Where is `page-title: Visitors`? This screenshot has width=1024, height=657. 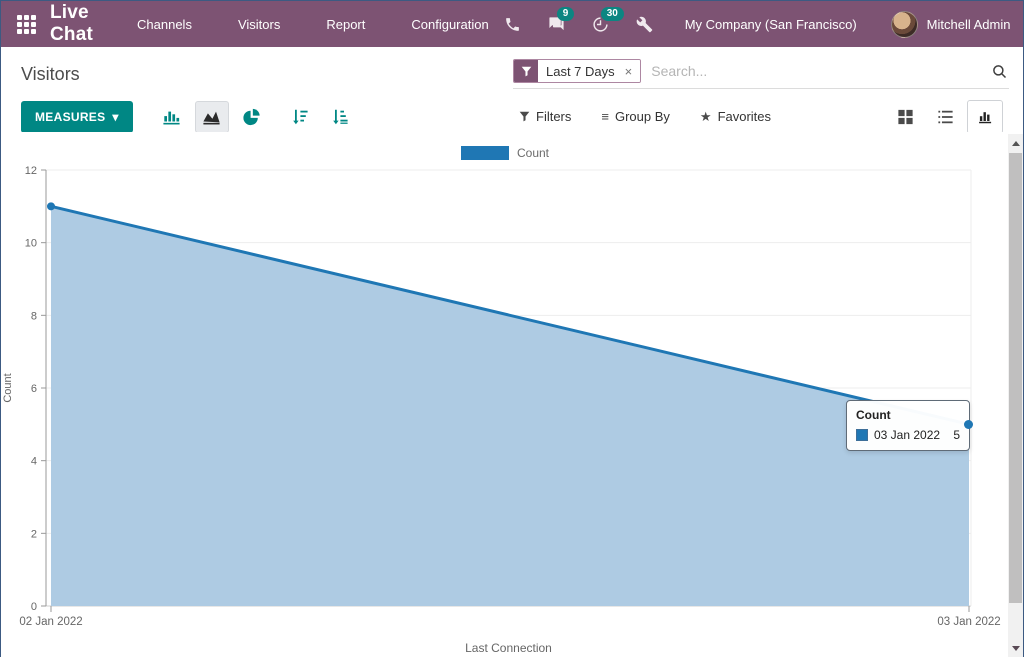 page-title: Visitors is located at coordinates (50, 73).